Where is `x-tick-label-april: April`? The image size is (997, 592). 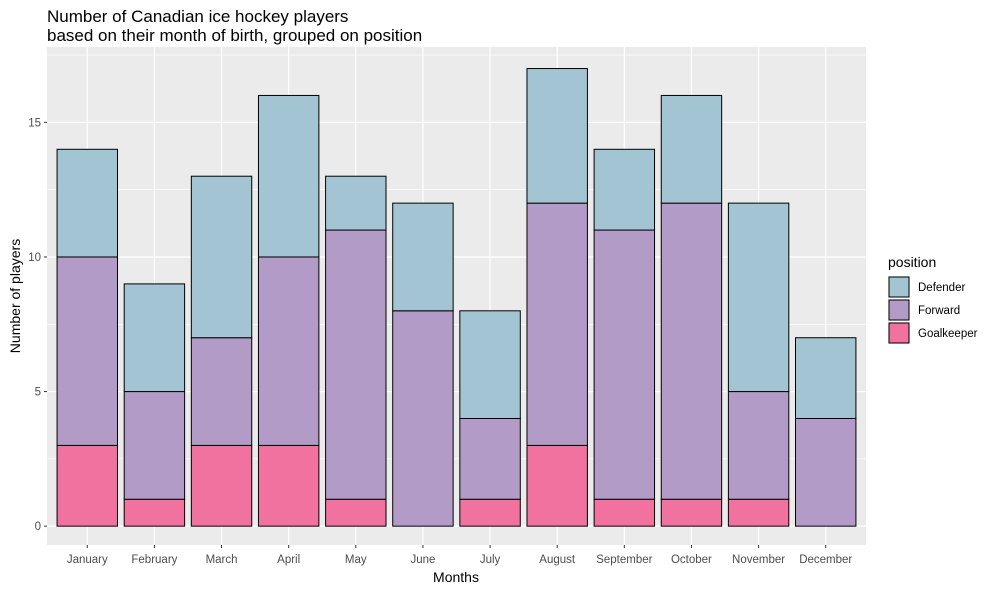 x-tick-label-april: April is located at coordinates (288, 560).